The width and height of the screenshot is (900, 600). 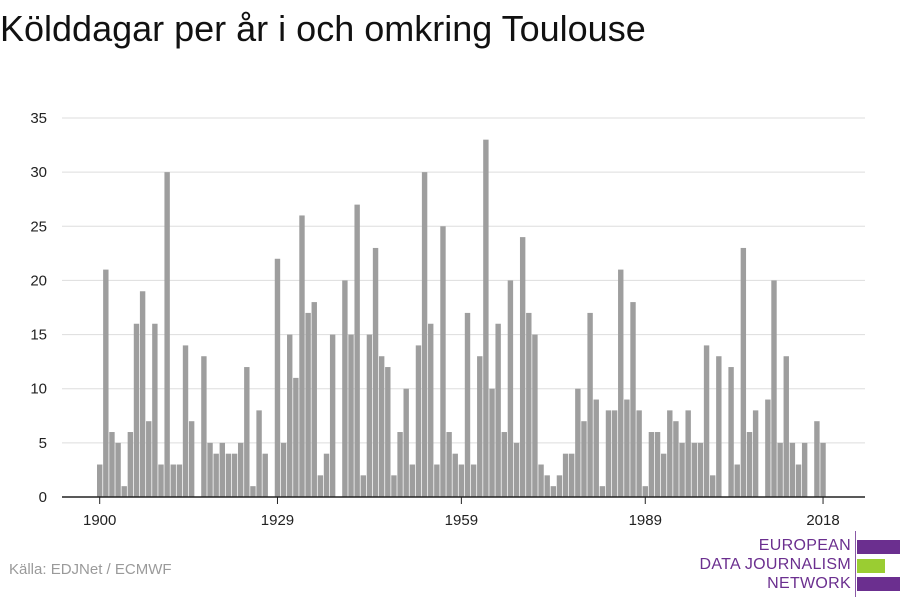 I want to click on bar-1926, so click(x=259, y=453).